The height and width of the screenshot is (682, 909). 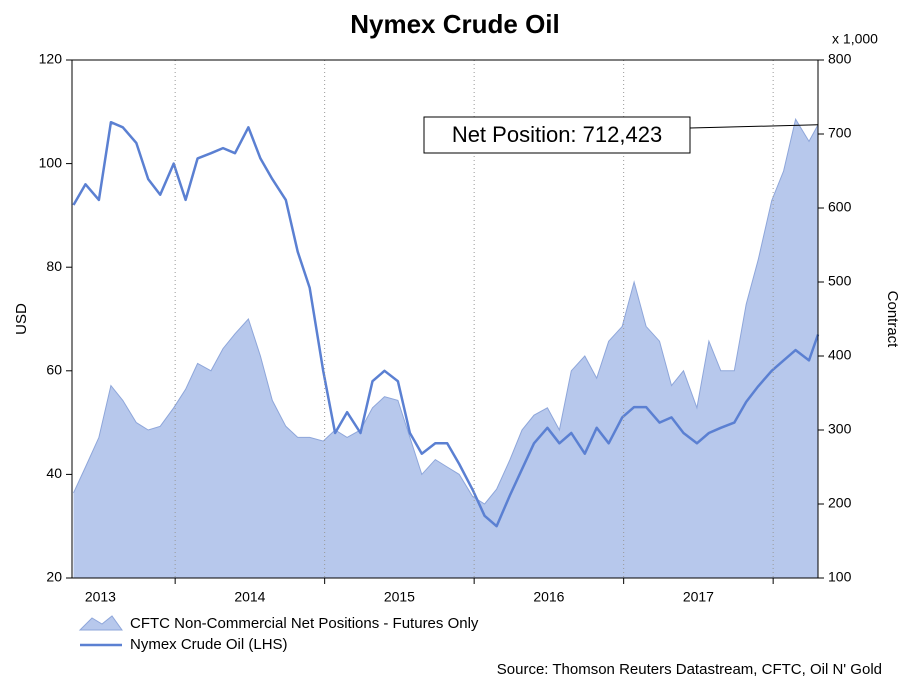 What do you see at coordinates (54, 473) in the screenshot?
I see `y-tick-label: 40` at bounding box center [54, 473].